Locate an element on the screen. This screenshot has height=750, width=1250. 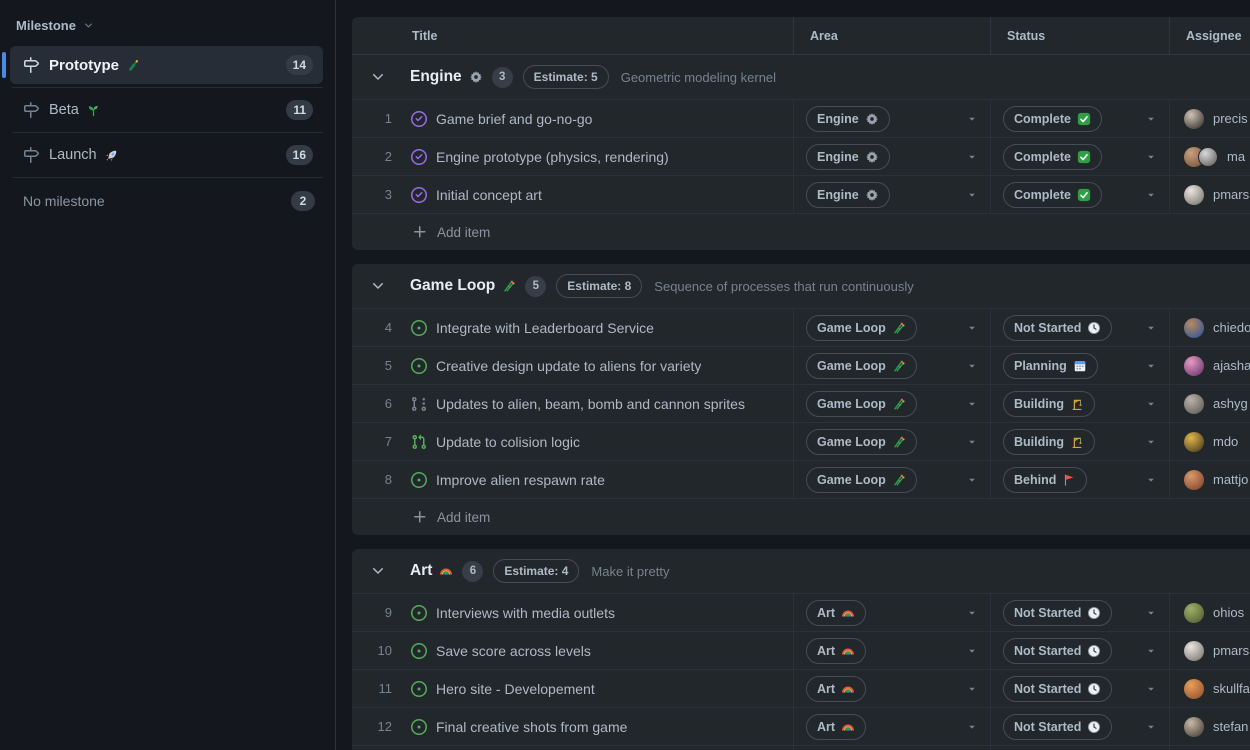
assignee-cell: mdo is located at coordinates (1210, 441).